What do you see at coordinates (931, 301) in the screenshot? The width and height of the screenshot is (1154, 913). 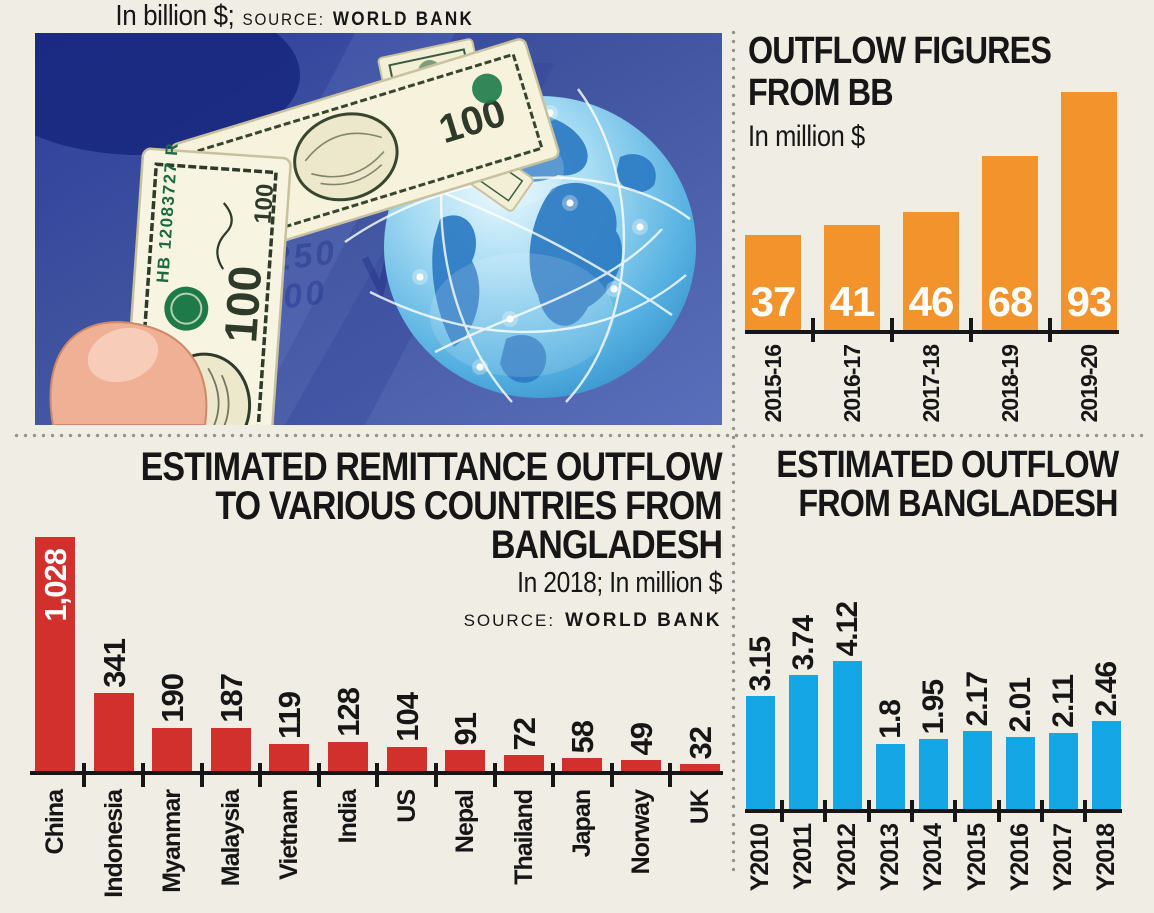 I see `bar-value-label: 46` at bounding box center [931, 301].